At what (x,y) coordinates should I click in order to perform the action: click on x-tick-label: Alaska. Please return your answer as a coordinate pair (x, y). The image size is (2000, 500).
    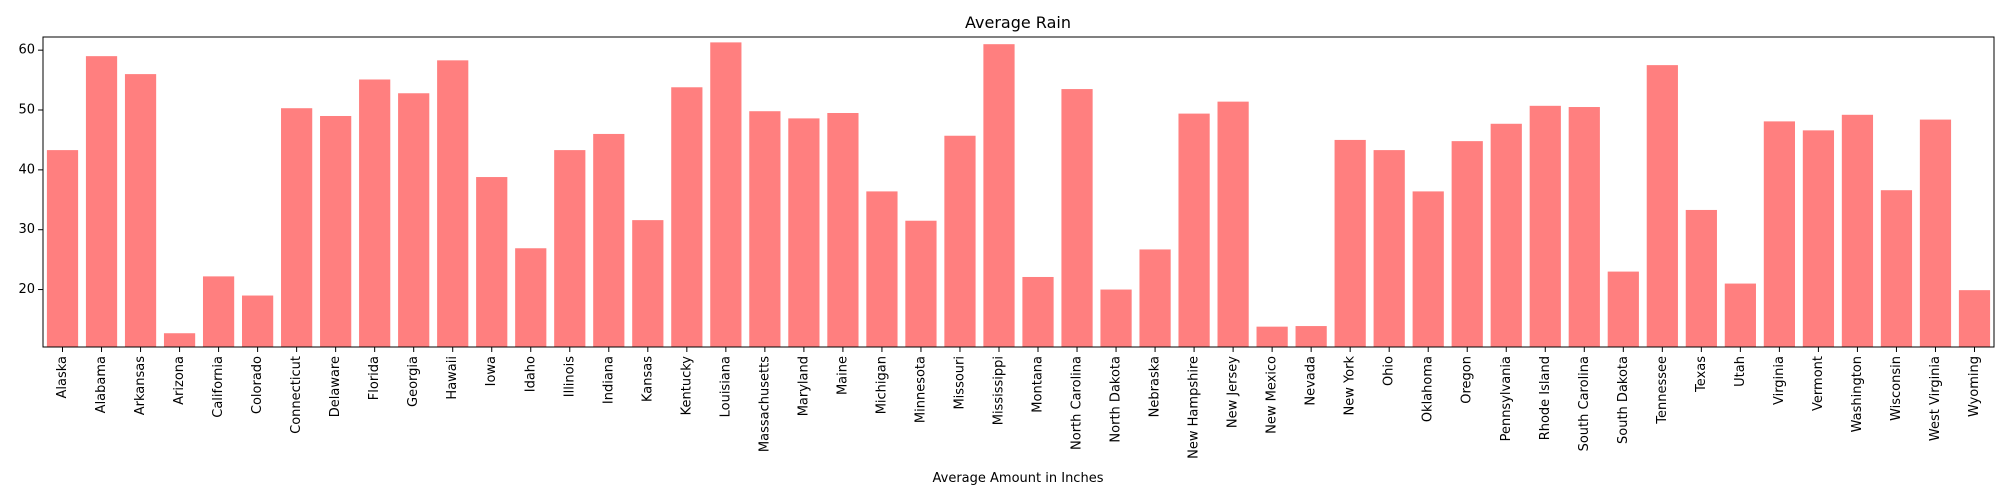
    Looking at the image, I should click on (62, 377).